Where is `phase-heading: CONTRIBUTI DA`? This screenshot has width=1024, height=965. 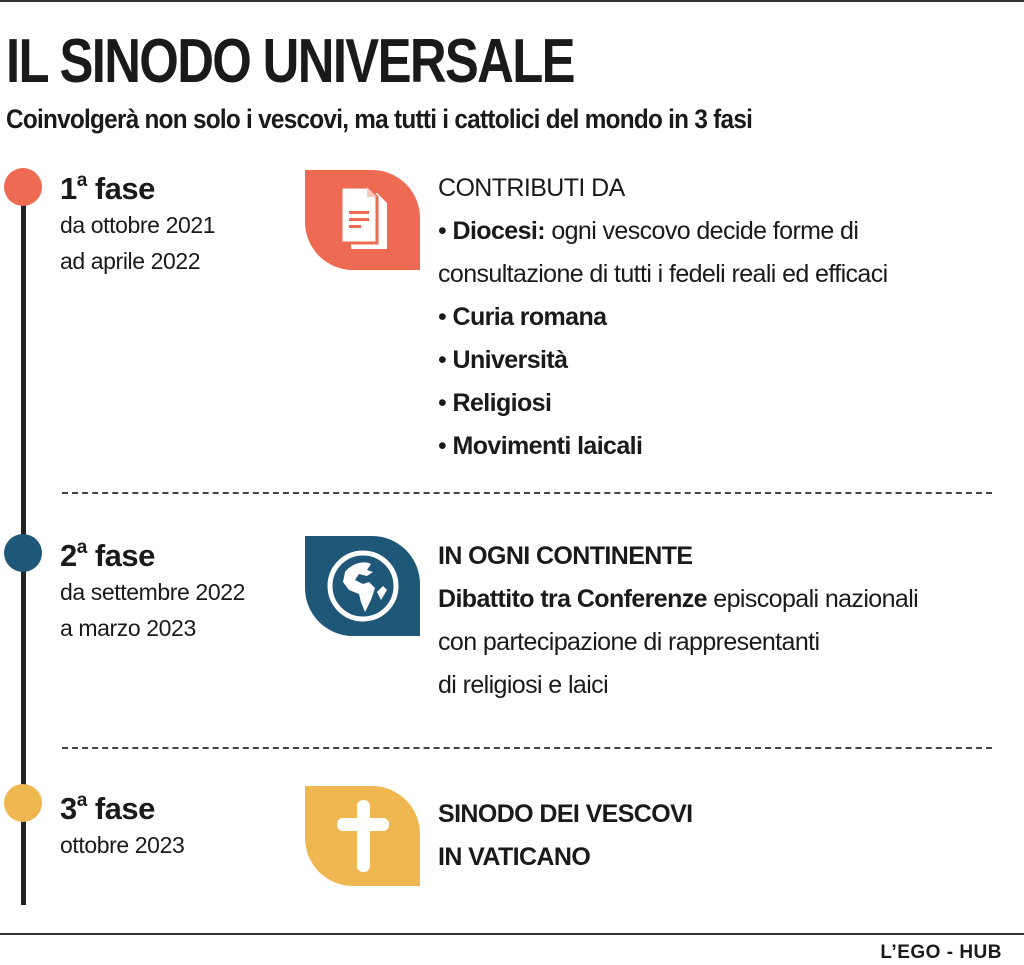
phase-heading: CONTRIBUTI DA is located at coordinates (531, 188).